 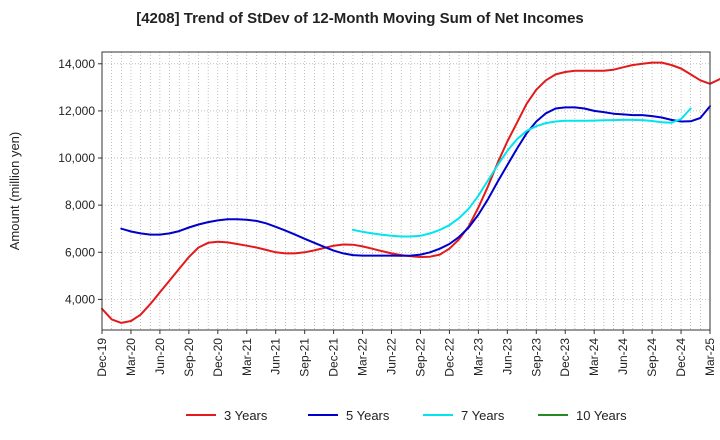 What do you see at coordinates (565, 357) in the screenshot?
I see `x-tick-label: Dec-23` at bounding box center [565, 357].